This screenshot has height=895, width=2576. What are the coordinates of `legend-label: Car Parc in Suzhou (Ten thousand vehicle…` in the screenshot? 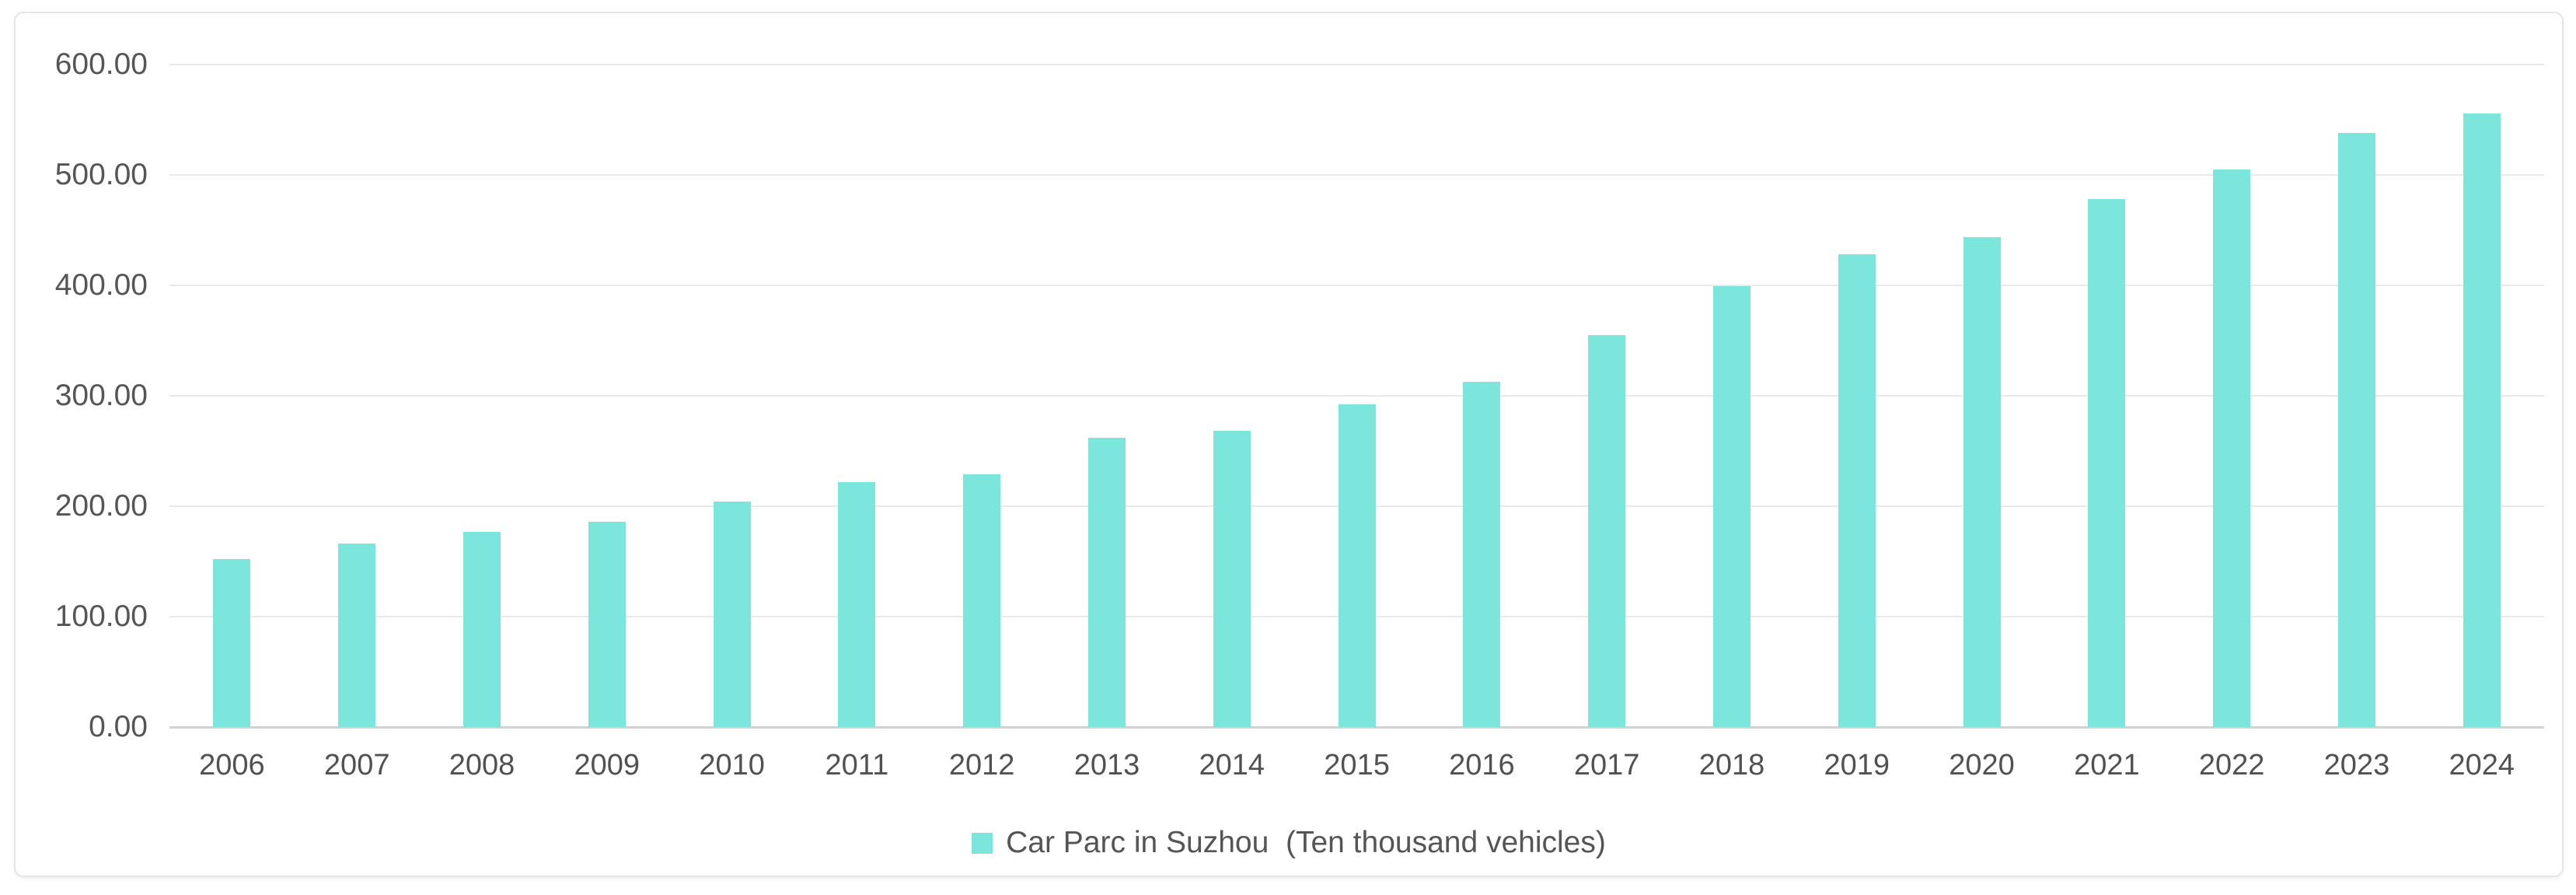 It's located at (1306, 842).